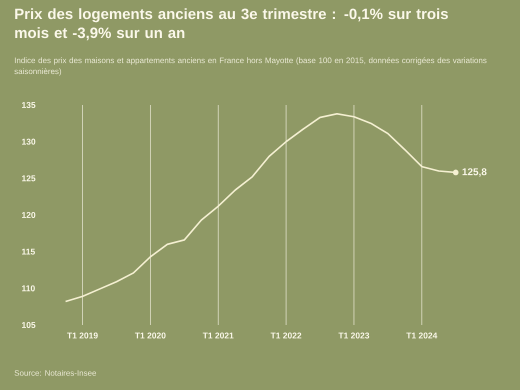  I want to click on x-tick-label: T1 2019, so click(82, 335).